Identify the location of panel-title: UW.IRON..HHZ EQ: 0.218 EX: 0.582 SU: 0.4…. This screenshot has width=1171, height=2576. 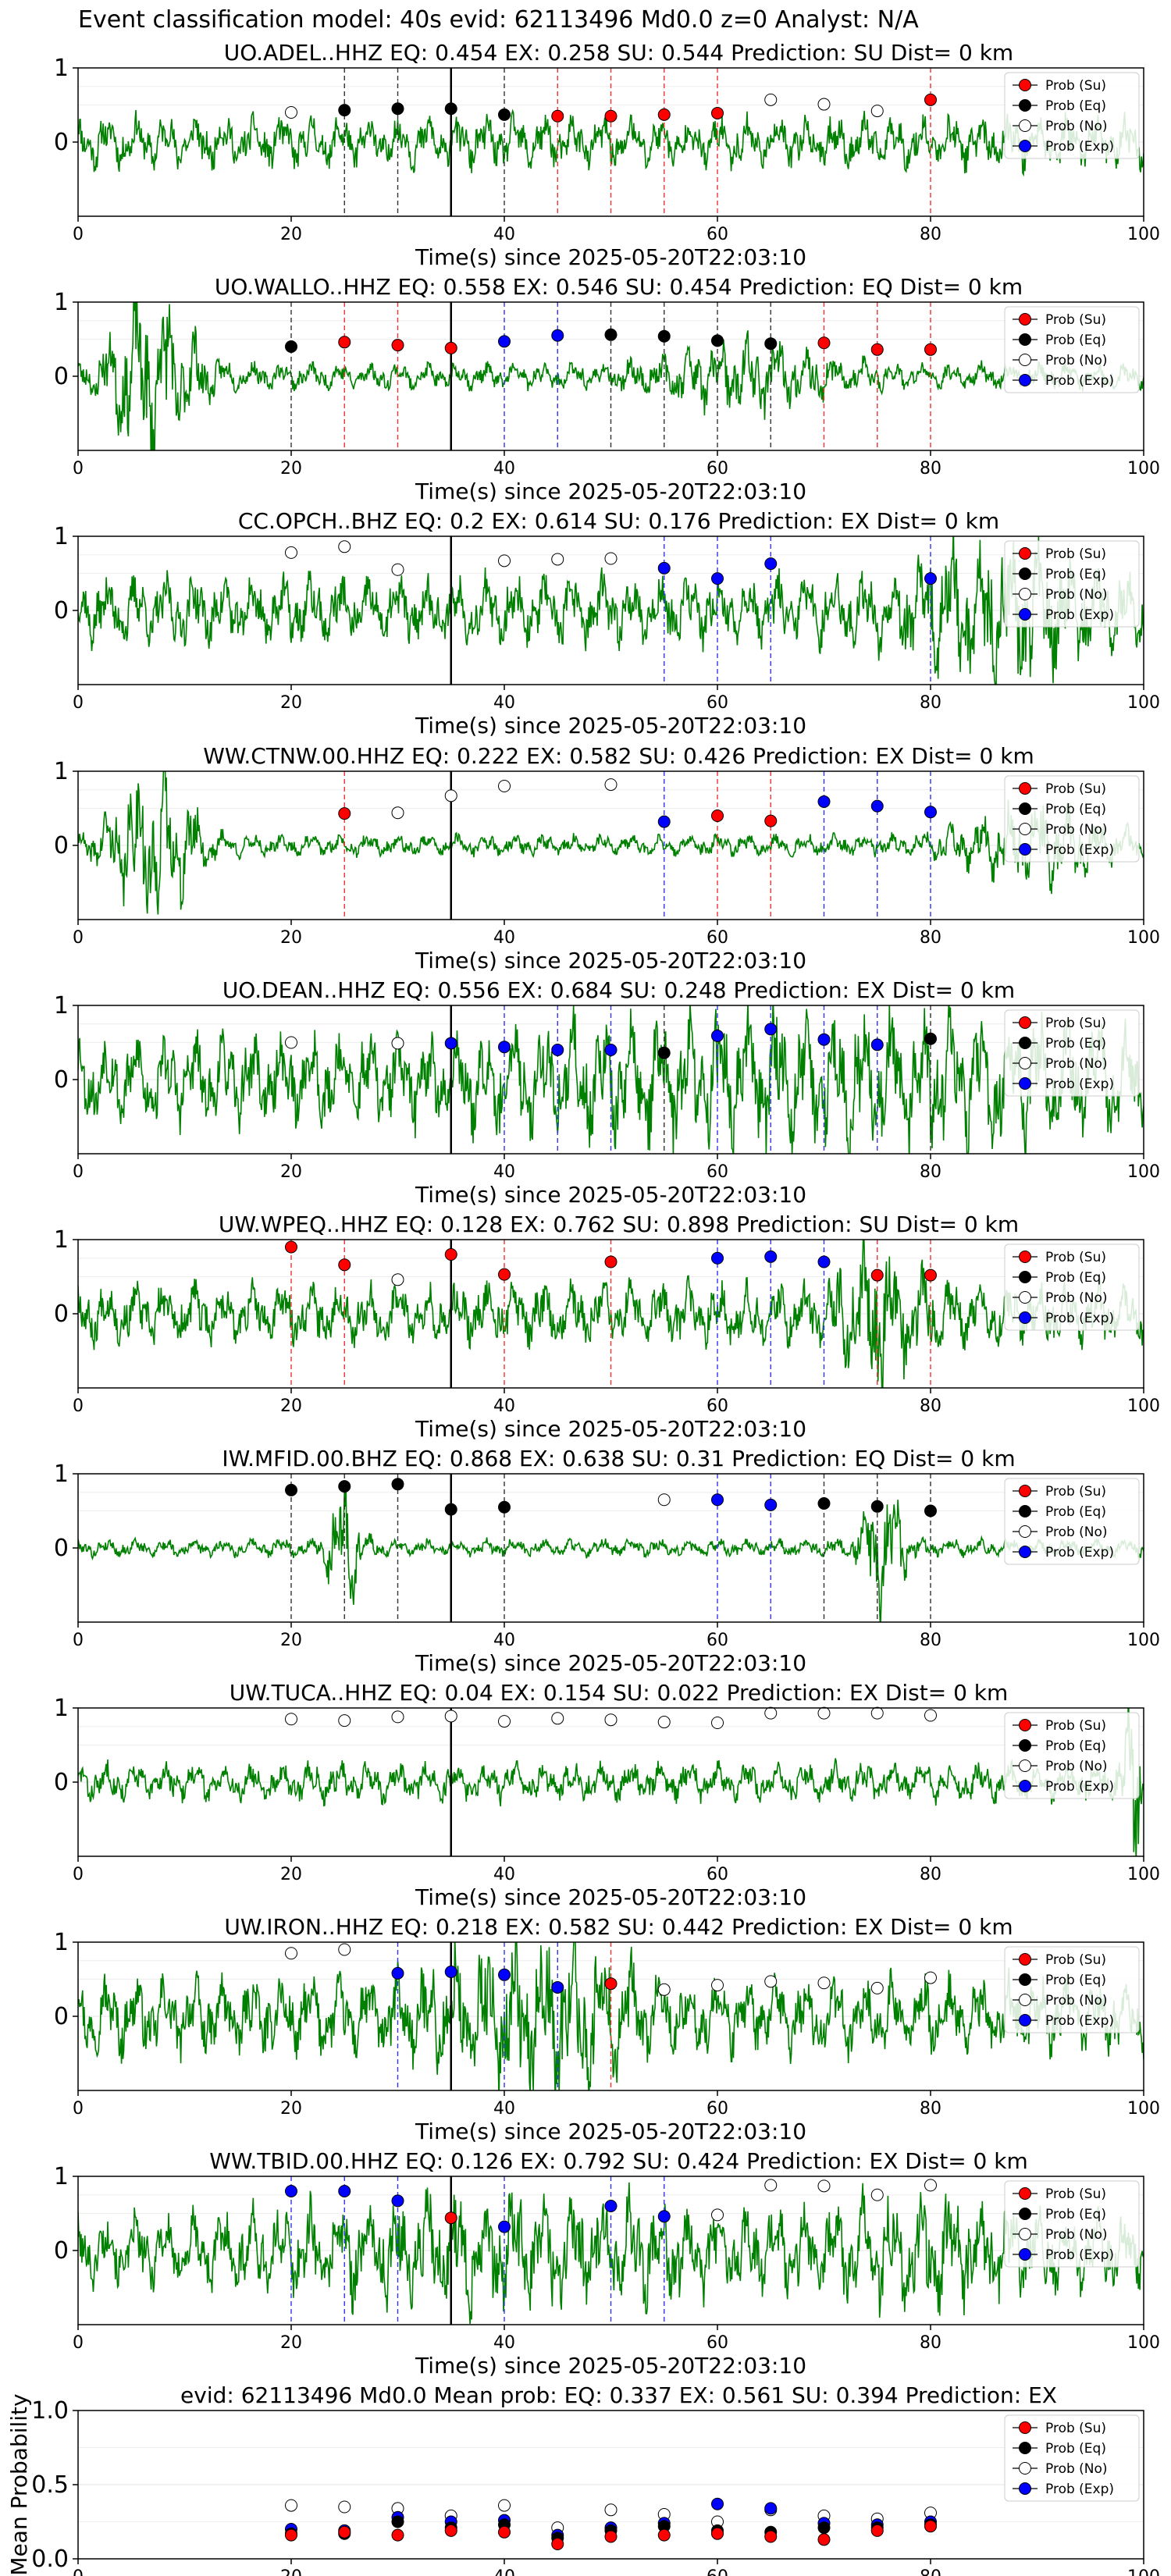
(618, 1927).